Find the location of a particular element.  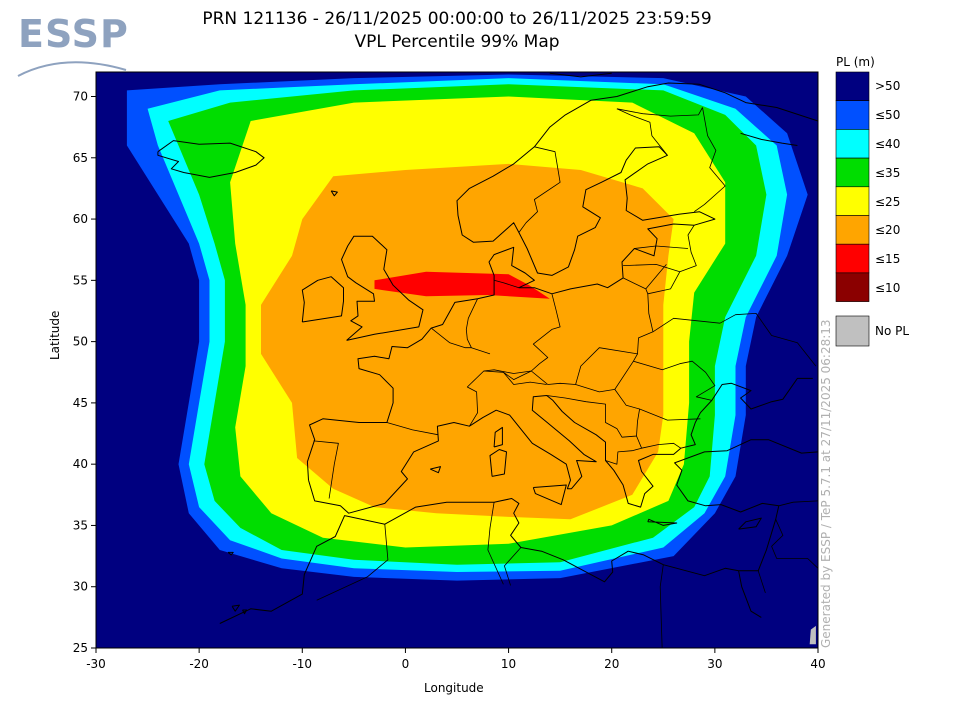

y-tick-label-2: 35 is located at coordinates (80, 525).